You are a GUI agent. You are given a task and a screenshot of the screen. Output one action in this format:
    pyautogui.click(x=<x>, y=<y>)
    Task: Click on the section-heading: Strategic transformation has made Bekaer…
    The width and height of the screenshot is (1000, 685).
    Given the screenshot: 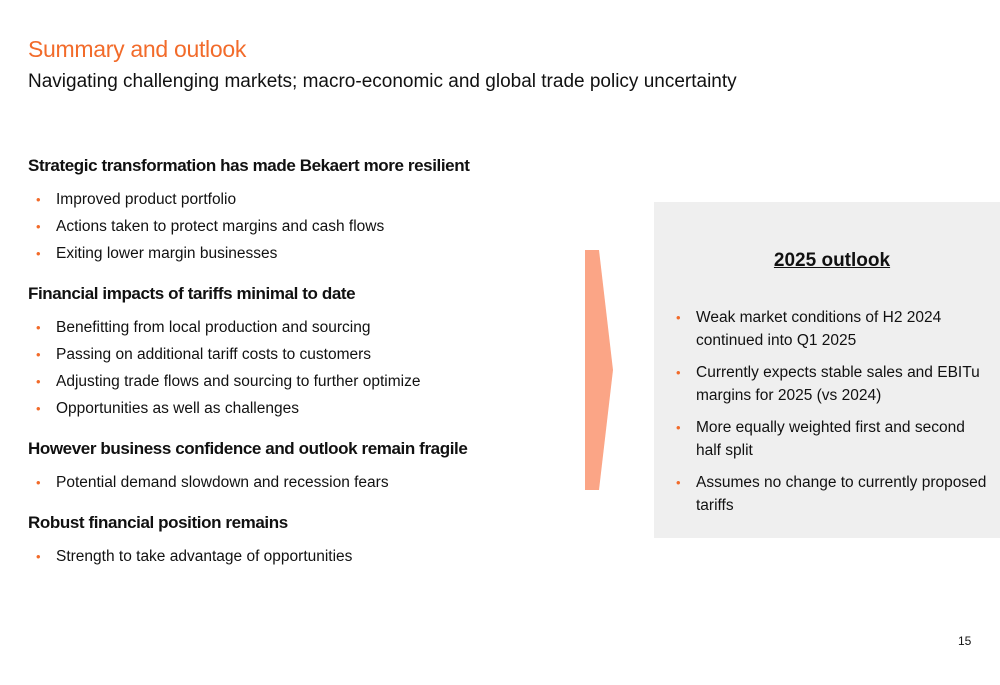 What is the action you would take?
    pyautogui.click(x=249, y=165)
    